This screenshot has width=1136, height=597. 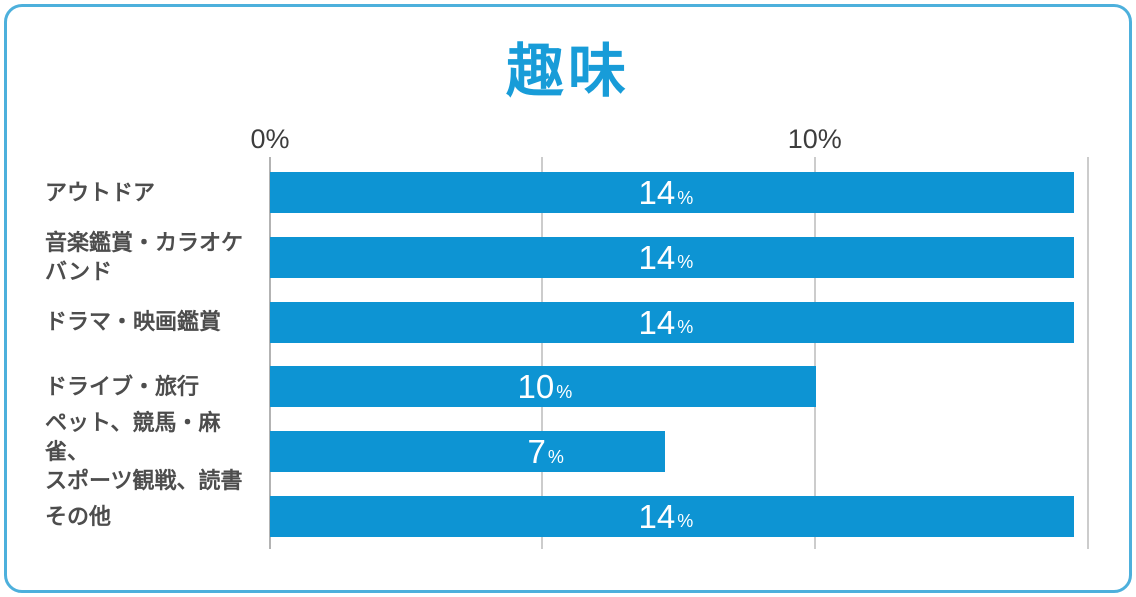 I want to click on value-label: 7%, so click(x=545, y=451).